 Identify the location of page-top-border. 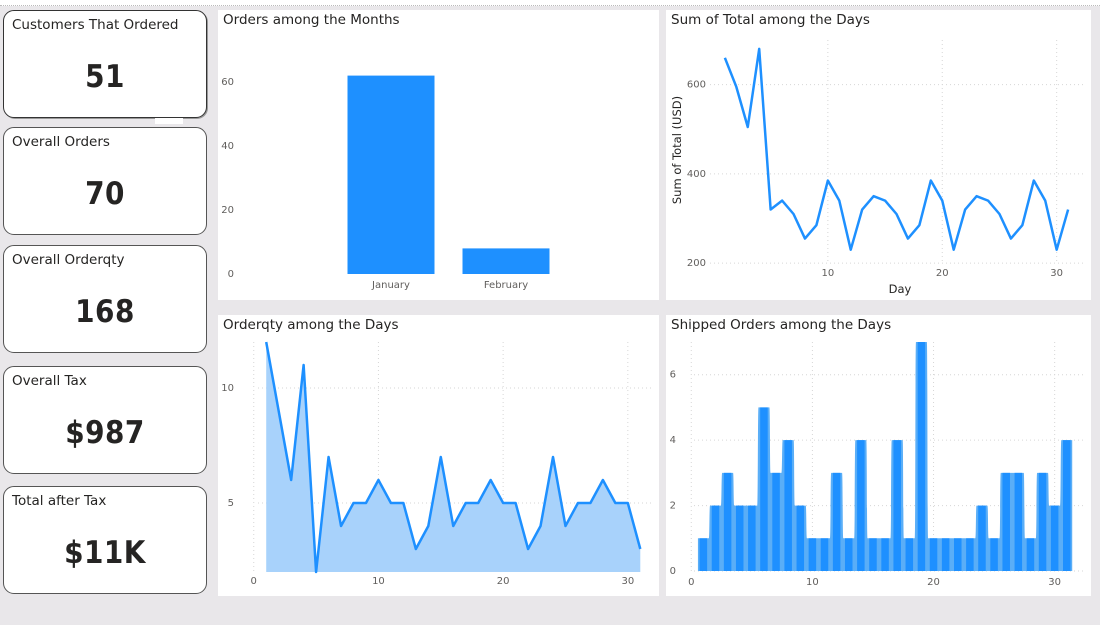
(550, 3).